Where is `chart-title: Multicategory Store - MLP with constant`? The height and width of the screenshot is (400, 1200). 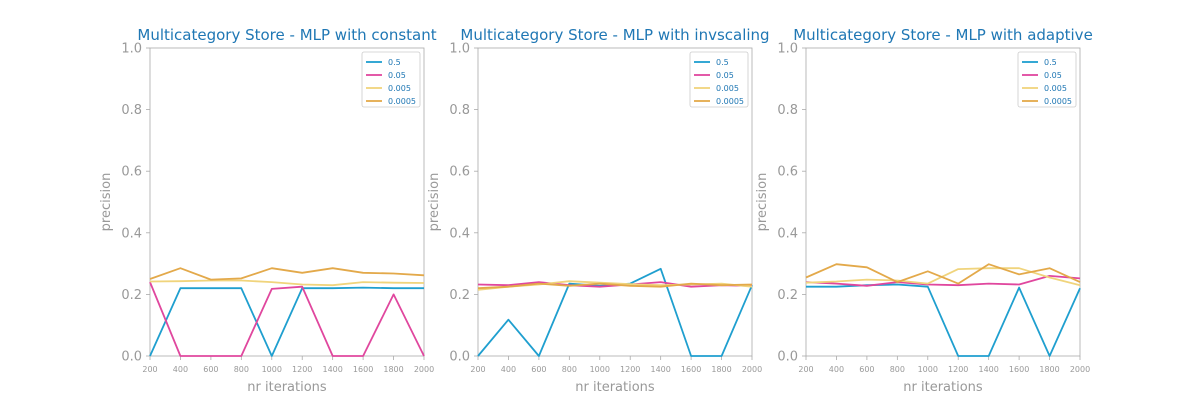
chart-title: Multicategory Store - MLP with constant is located at coordinates (286, 35).